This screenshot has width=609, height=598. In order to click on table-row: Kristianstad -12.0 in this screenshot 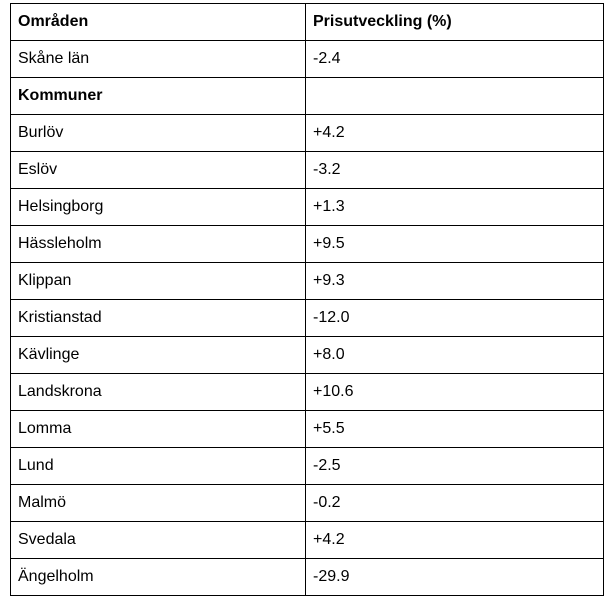, I will do `click(307, 318)`.